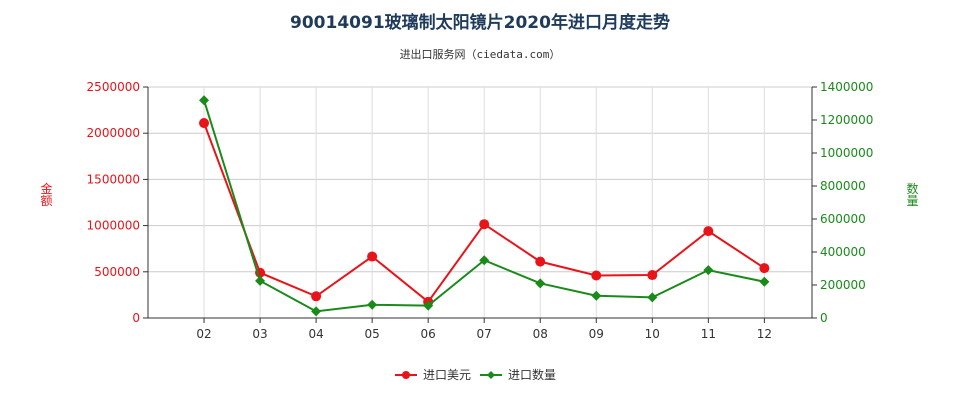  I want to click on x-tick-label: 05, so click(371, 334).